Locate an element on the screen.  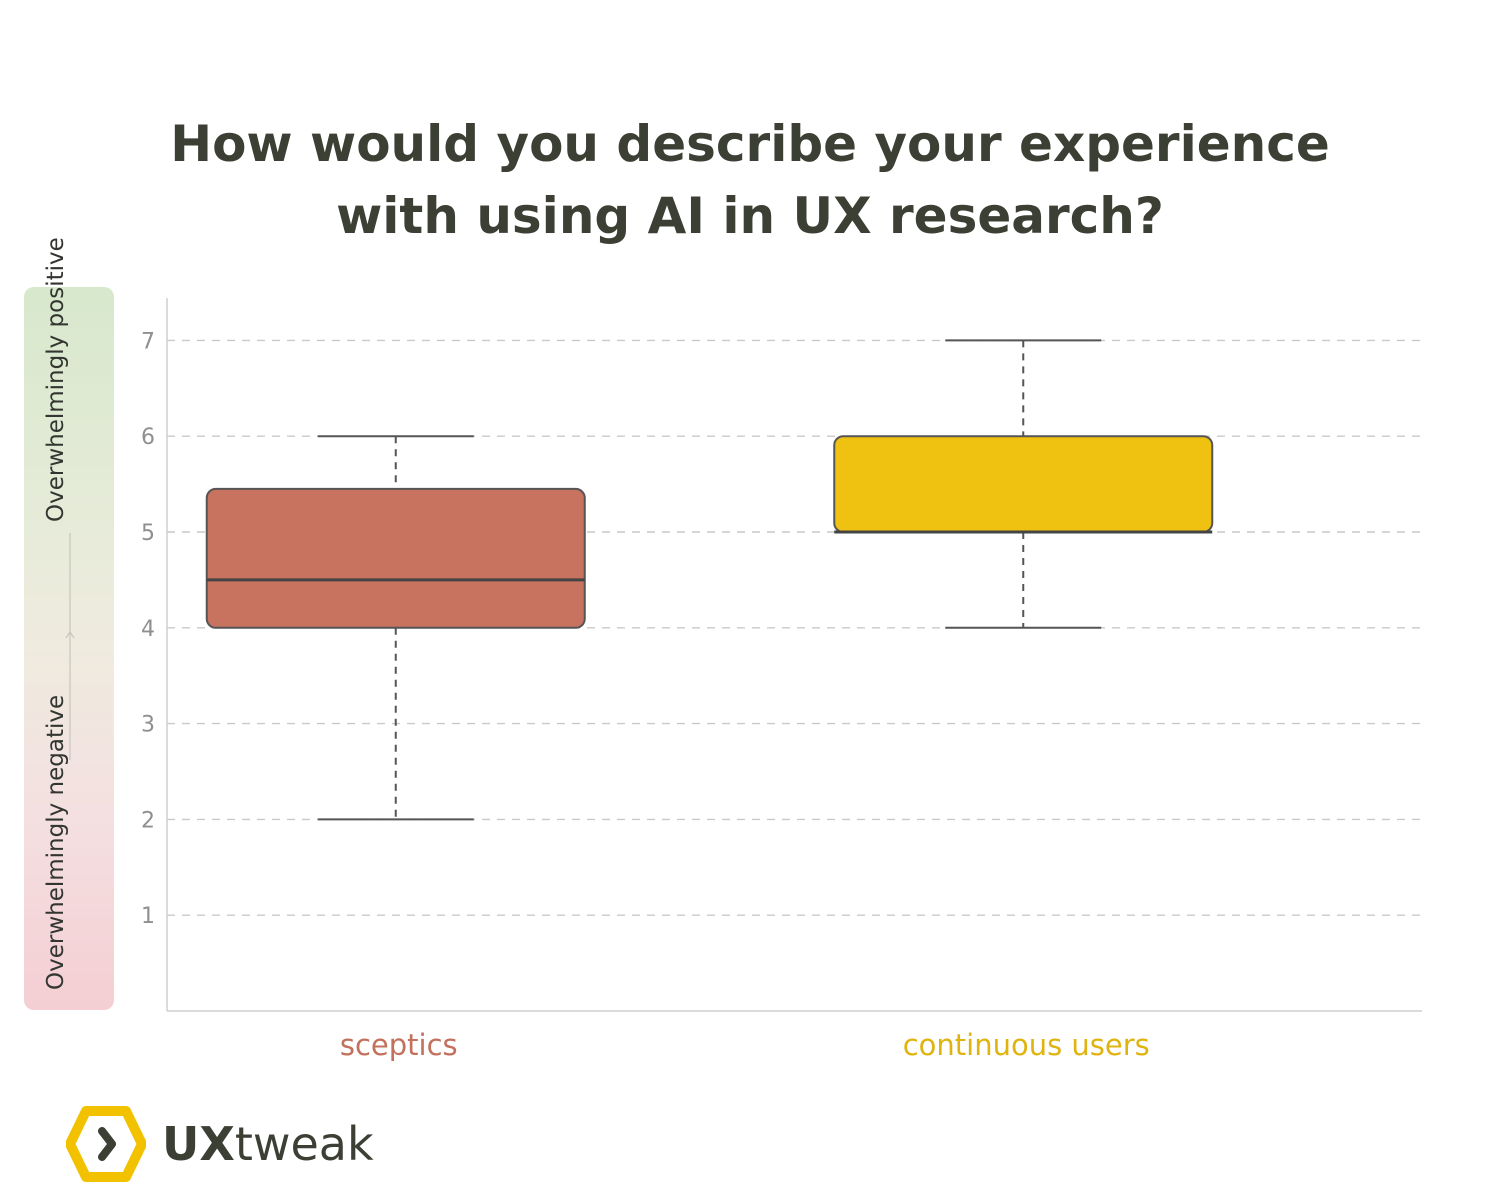
y-tick-label: 5 is located at coordinates (148, 533).